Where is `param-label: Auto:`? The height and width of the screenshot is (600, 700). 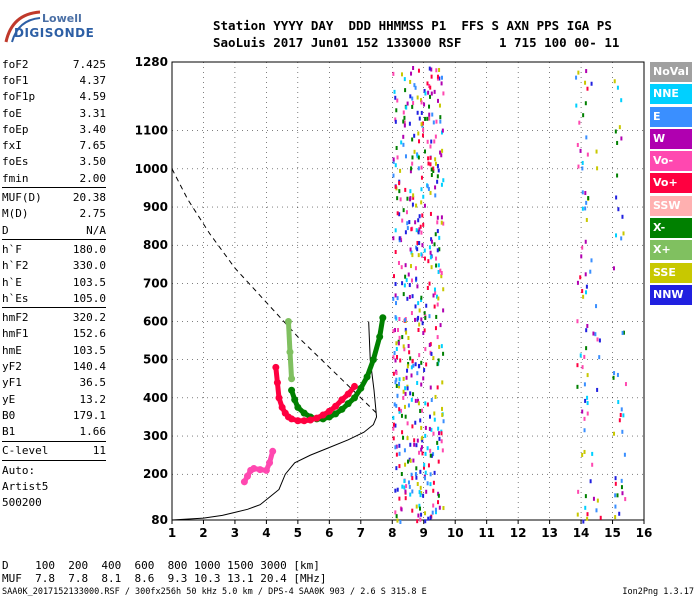
param-label: Auto: is located at coordinates (19, 470).